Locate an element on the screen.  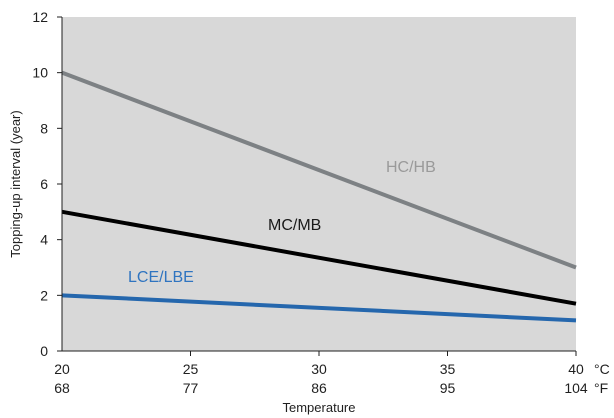
y-tick-label: 4 is located at coordinates (44, 240).